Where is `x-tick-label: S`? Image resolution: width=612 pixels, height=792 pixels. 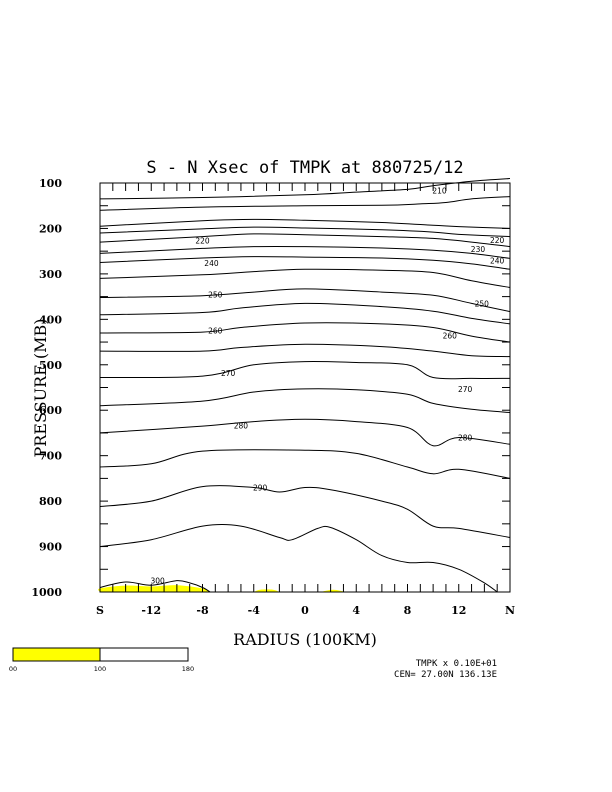
x-tick-label: S is located at coordinates (100, 610).